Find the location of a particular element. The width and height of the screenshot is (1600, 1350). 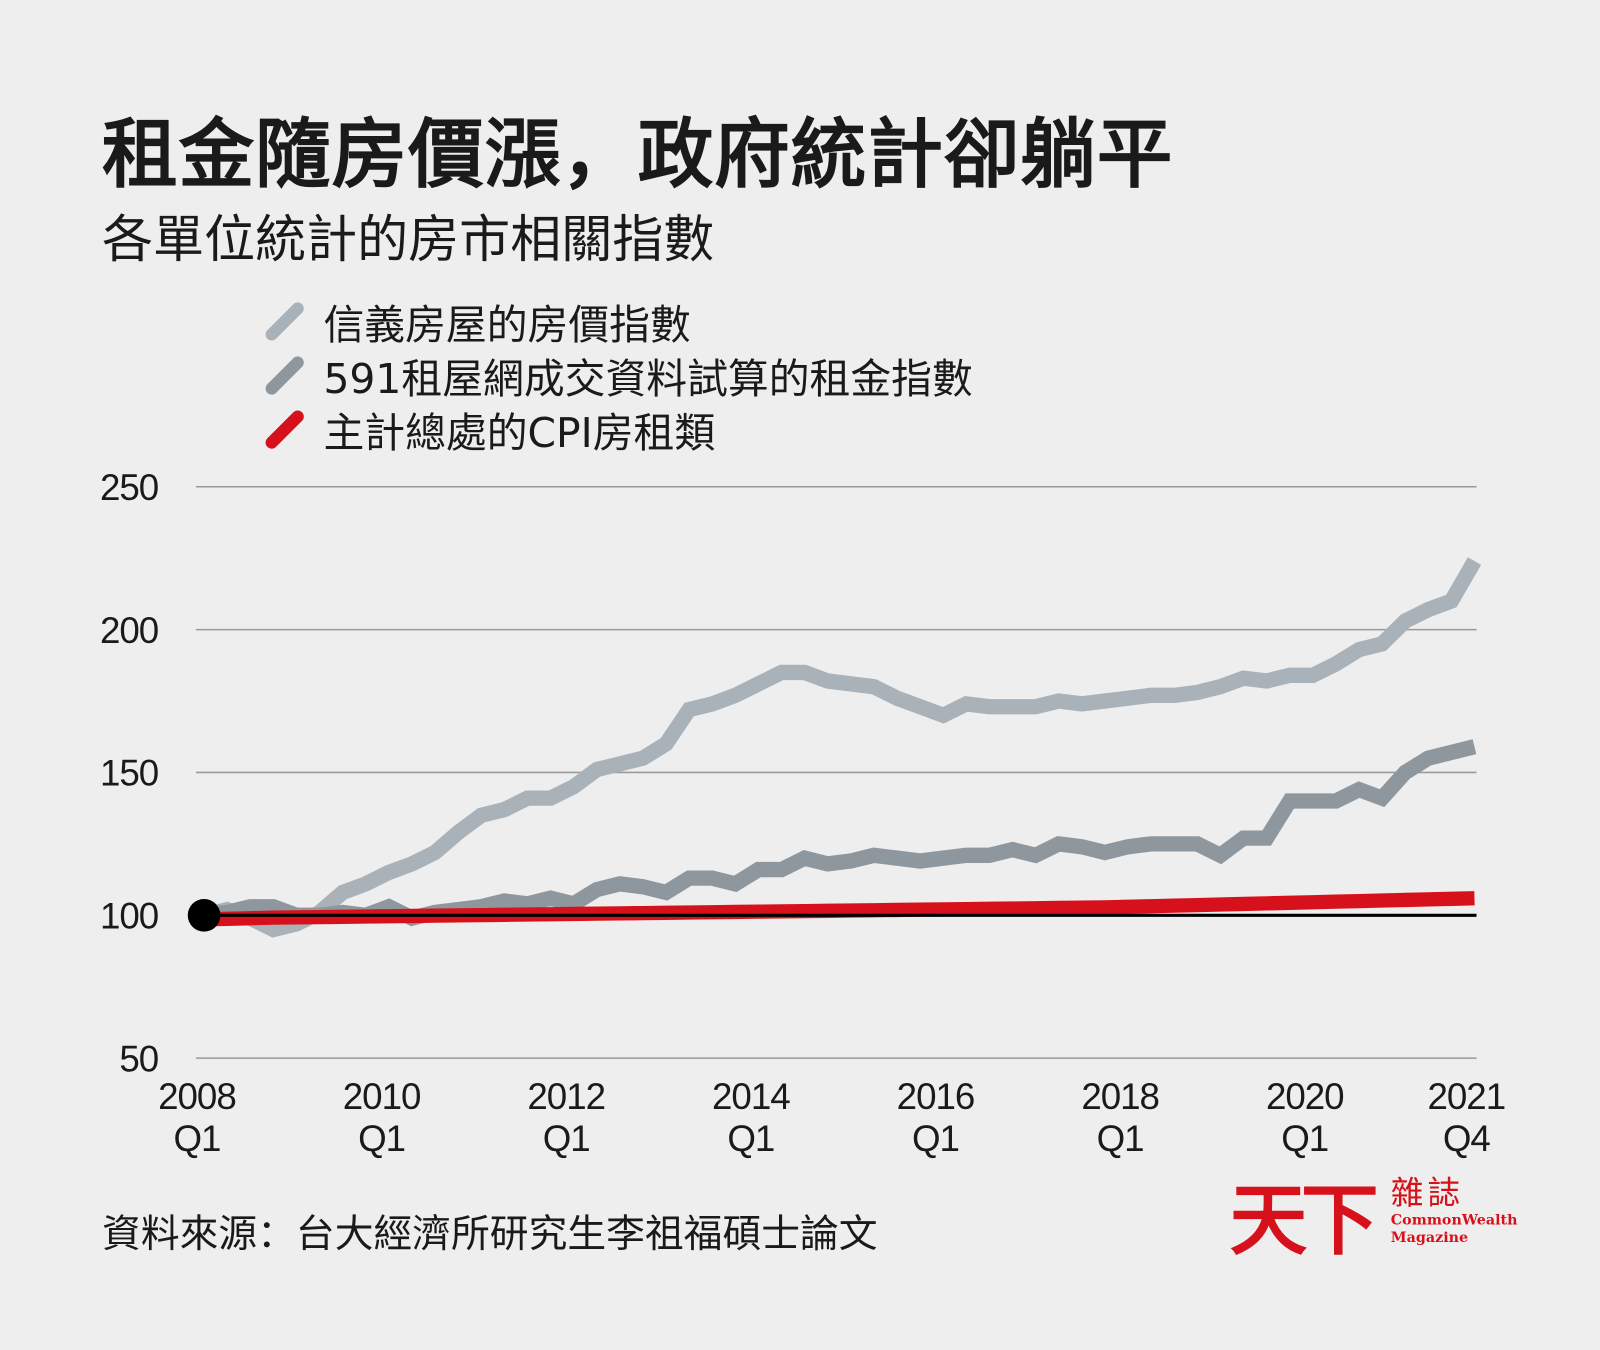

legend-item-591: 591租屋網成交資料試算的租金指數 is located at coordinates (616, 375).